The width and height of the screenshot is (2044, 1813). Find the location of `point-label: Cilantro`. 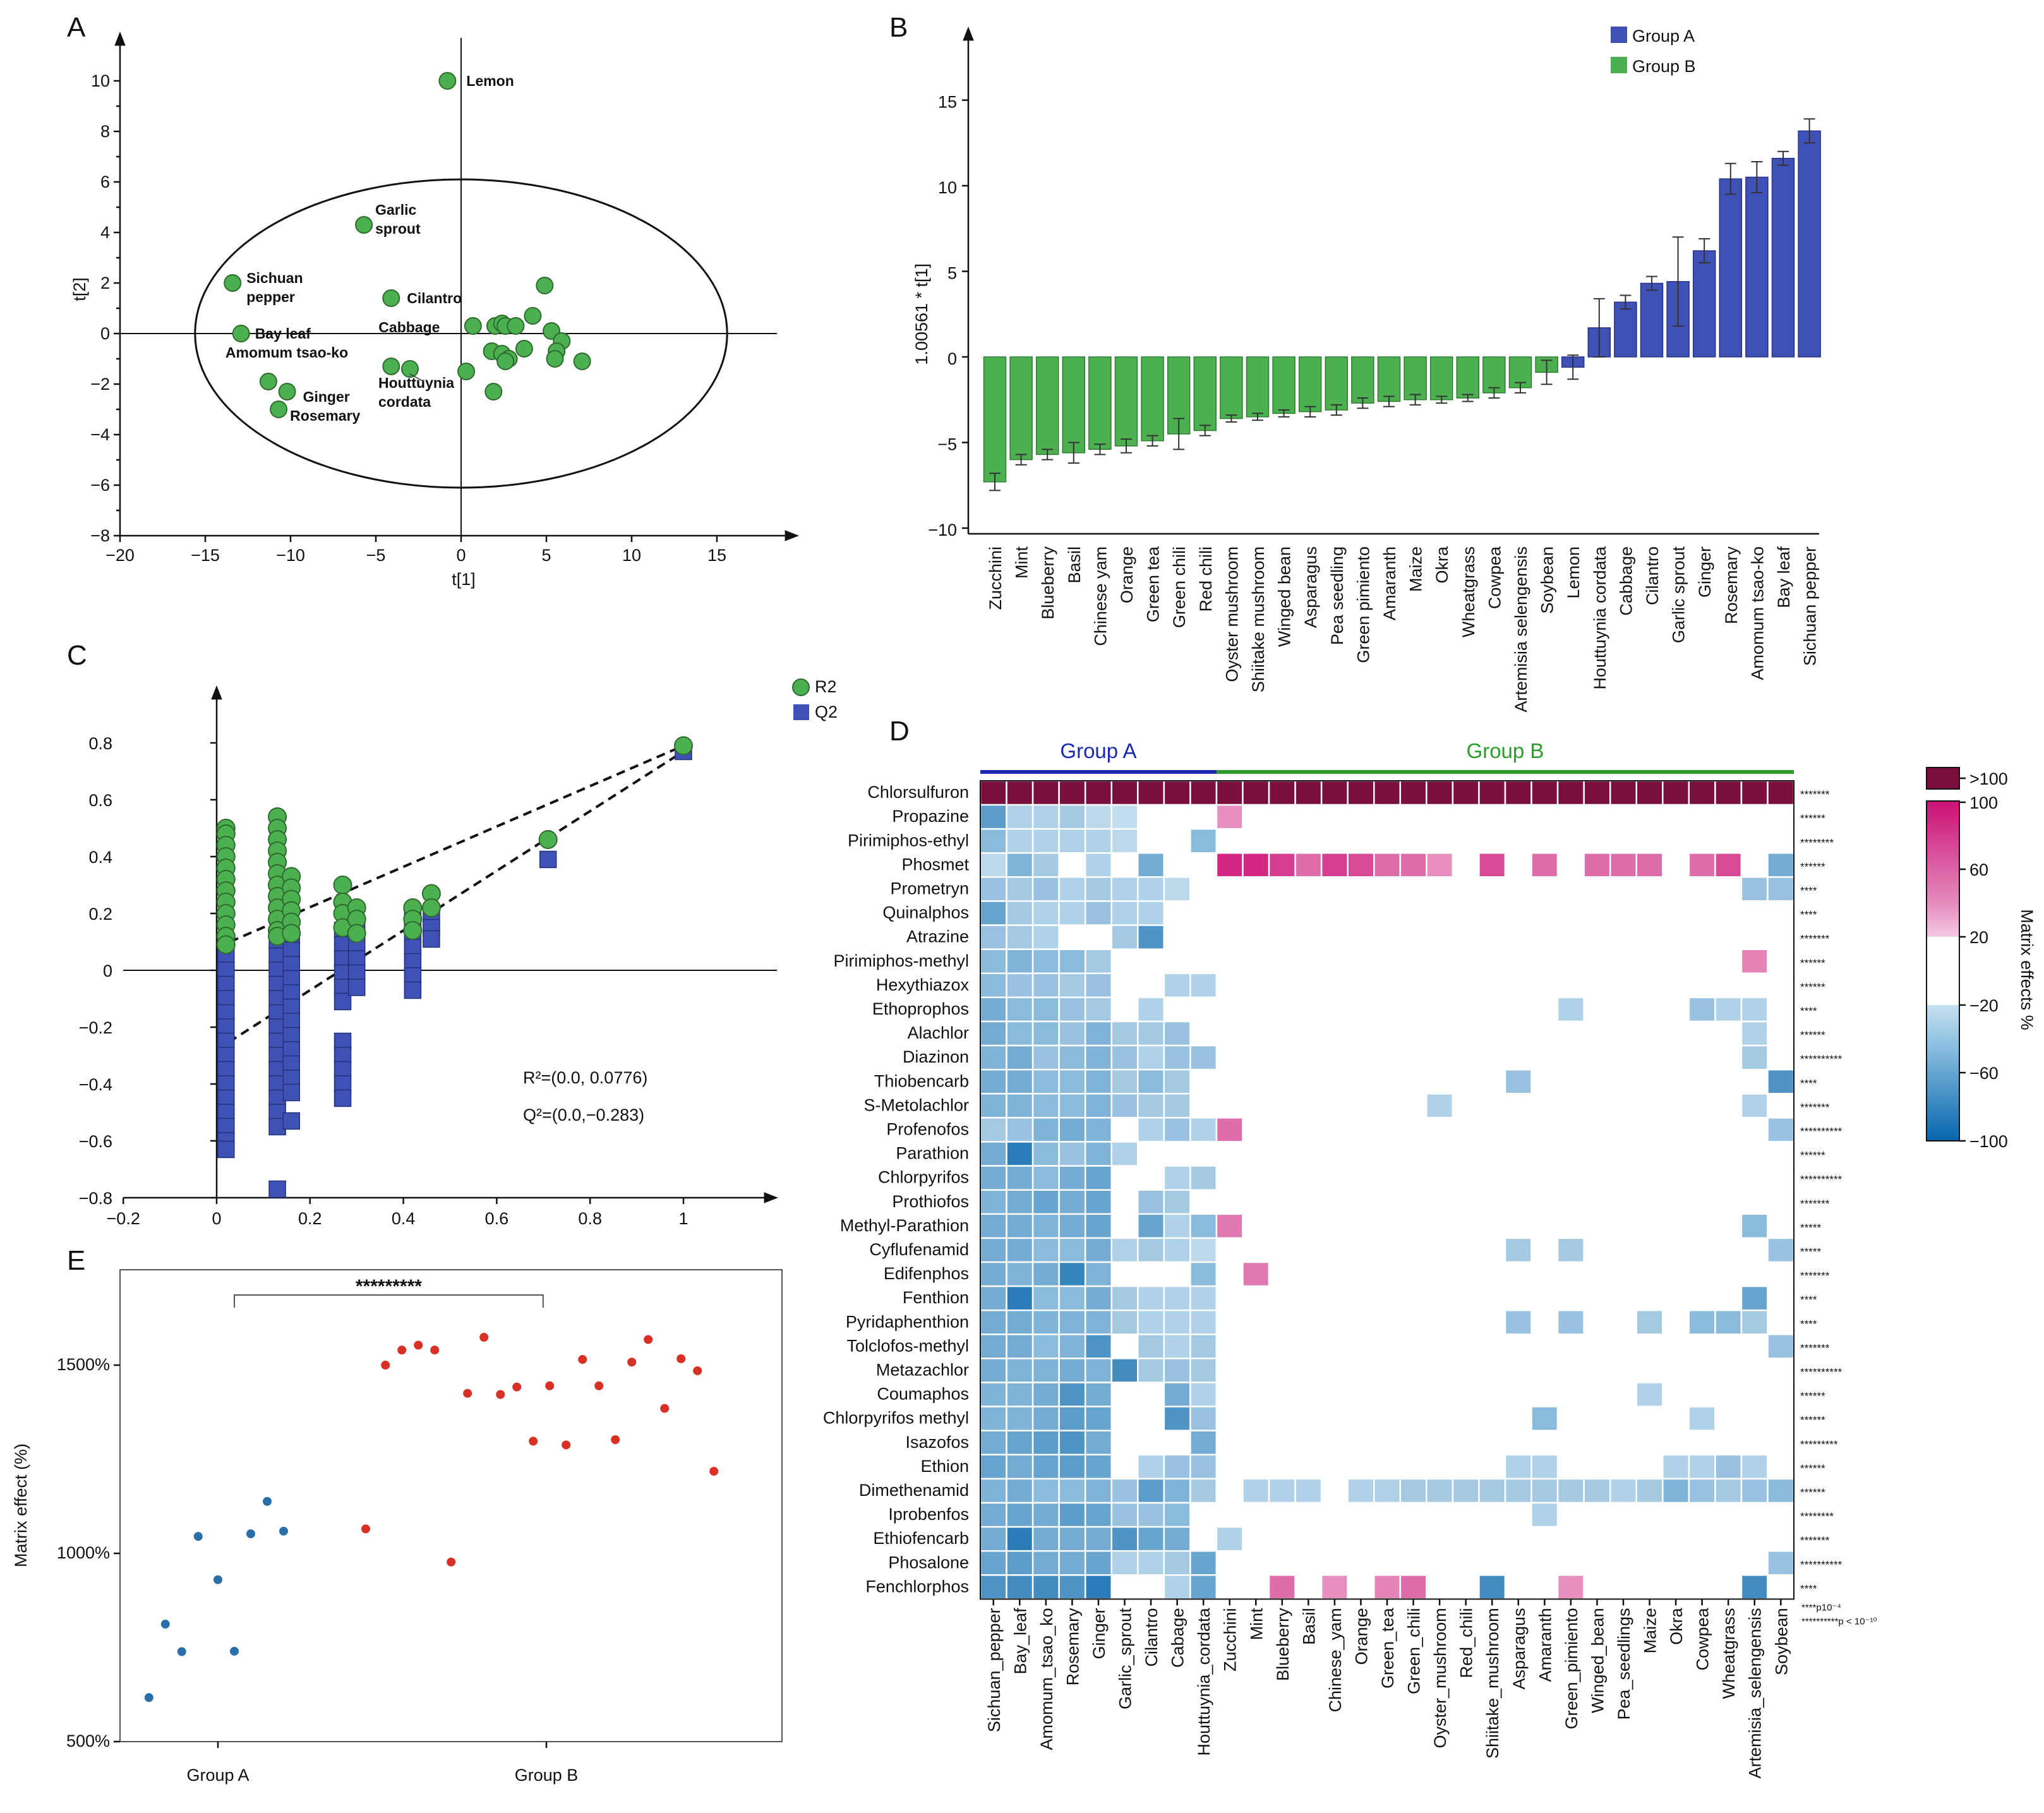

point-label: Cilantro is located at coordinates (435, 298).